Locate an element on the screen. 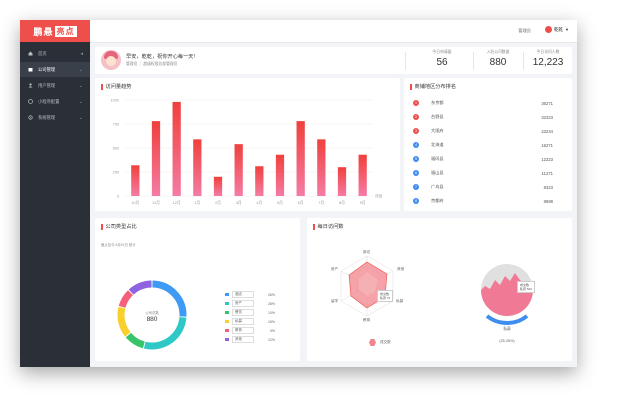 This screenshot has height=412, width=617. legend-item: 私募 15% is located at coordinates (255, 321).